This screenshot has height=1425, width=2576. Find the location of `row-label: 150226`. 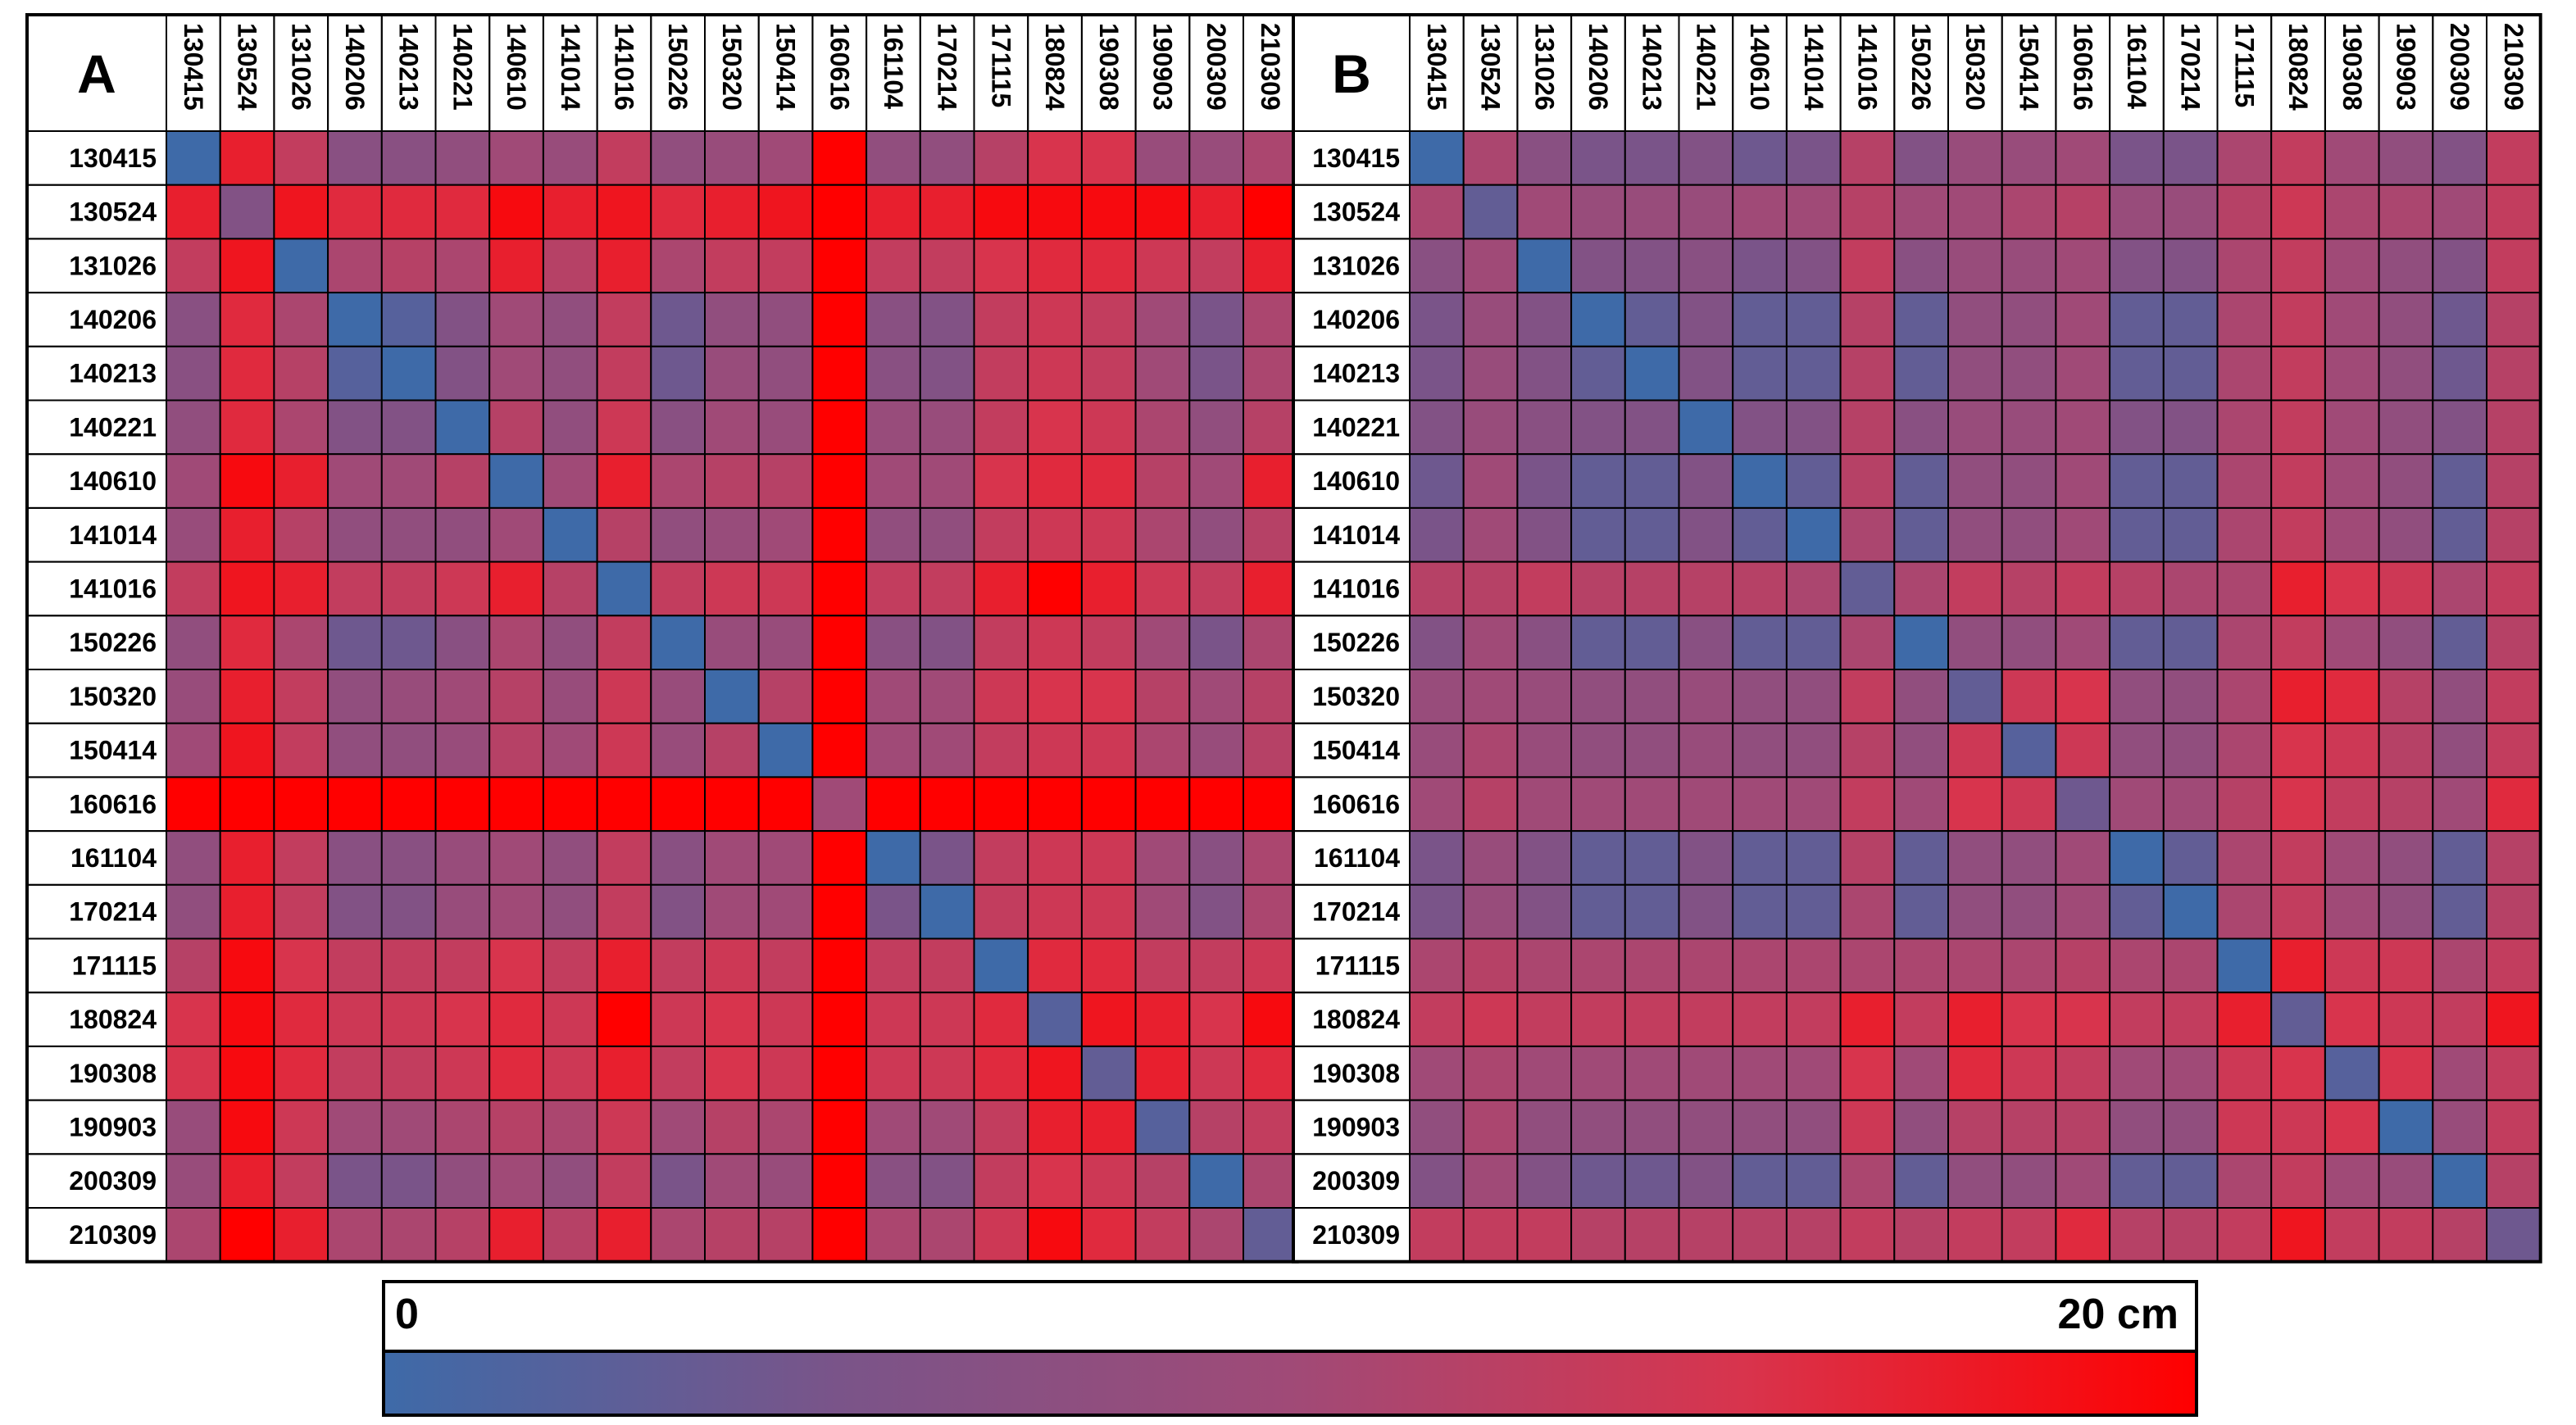

row-label: 150226 is located at coordinates (1356, 642).